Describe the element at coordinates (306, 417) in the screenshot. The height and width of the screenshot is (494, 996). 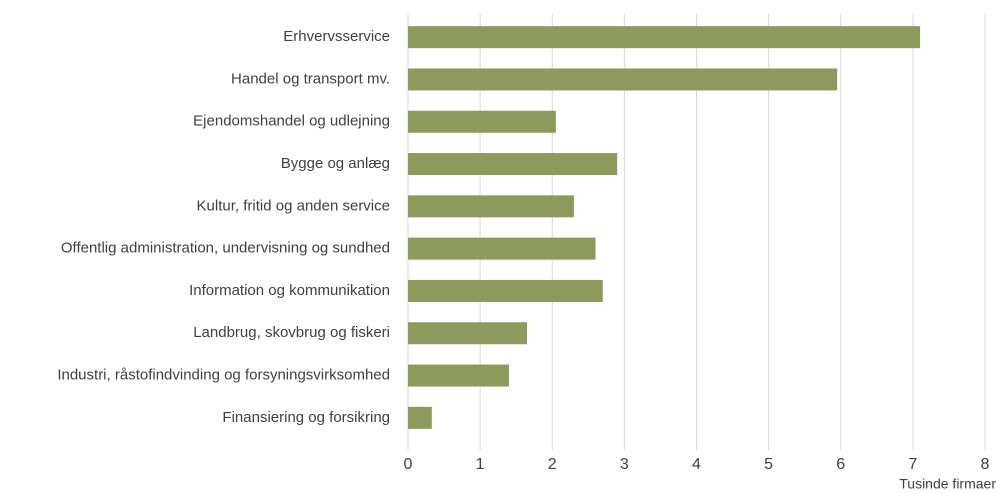
I see `y-tick-label: Finansiering og forsikring` at that location.